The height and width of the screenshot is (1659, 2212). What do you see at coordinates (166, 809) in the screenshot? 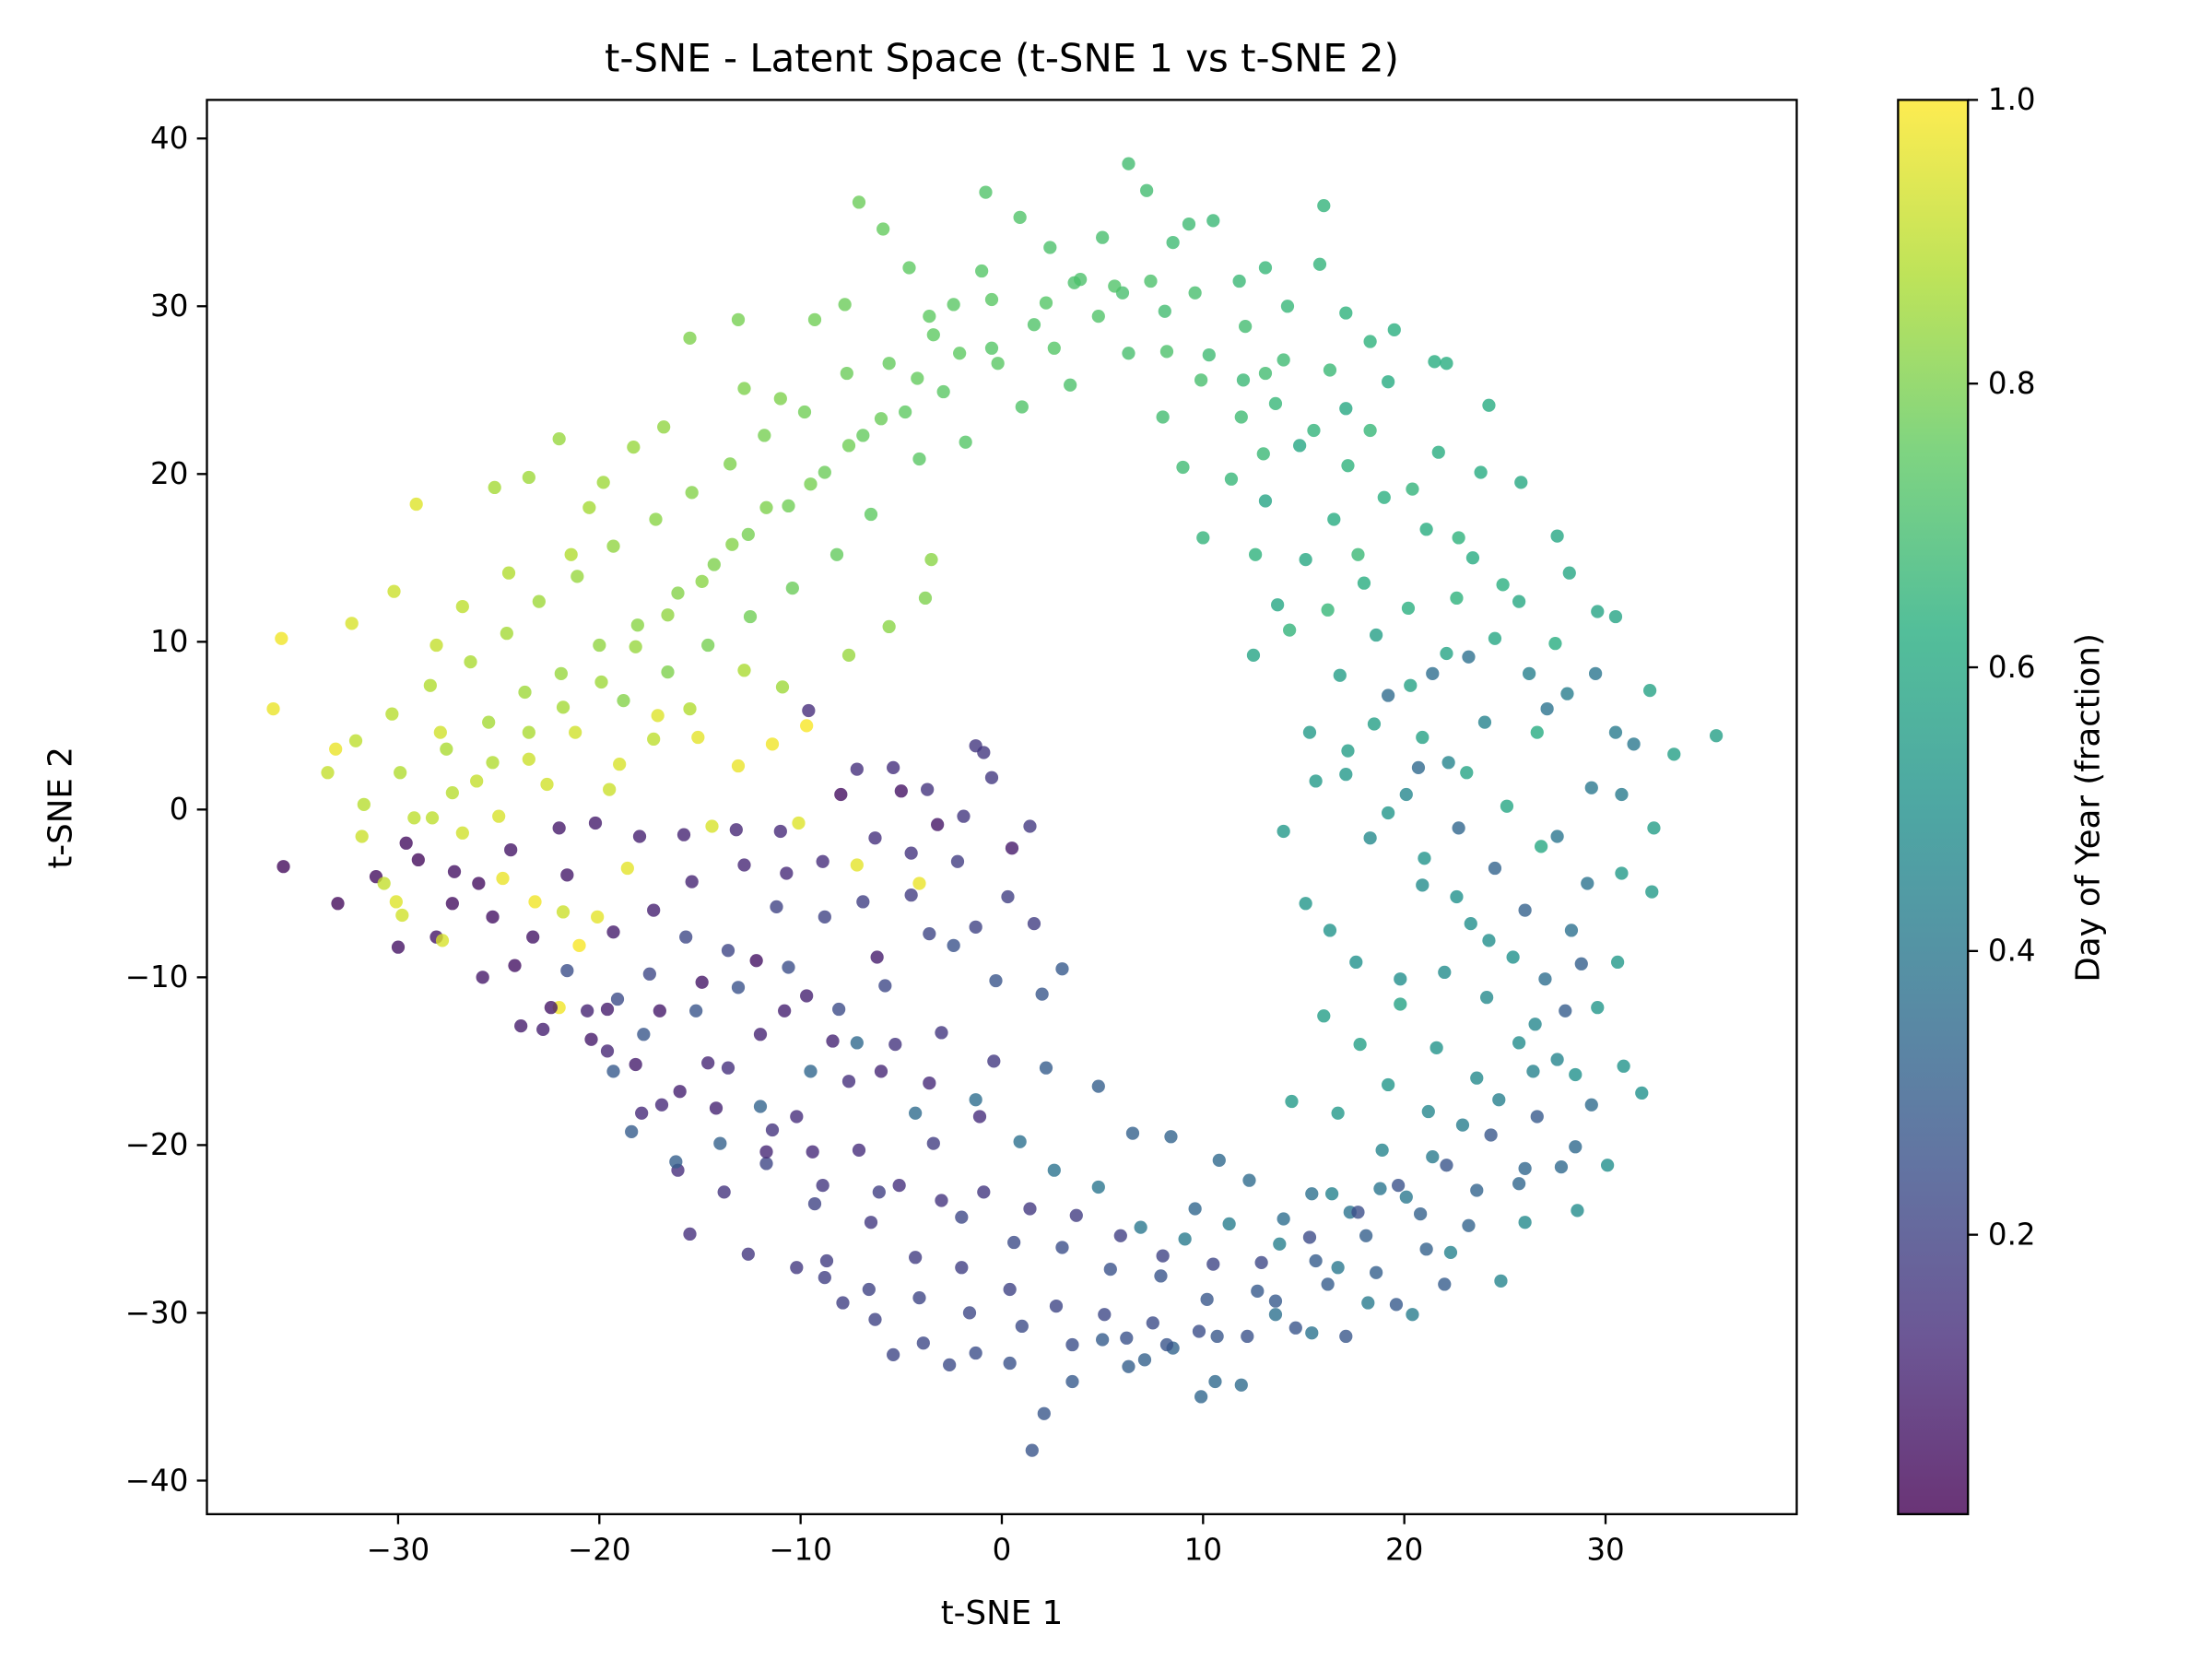
I see `y-axis-ticks: −40 −30 −20 −10 0 10 20 30 40` at bounding box center [166, 809].